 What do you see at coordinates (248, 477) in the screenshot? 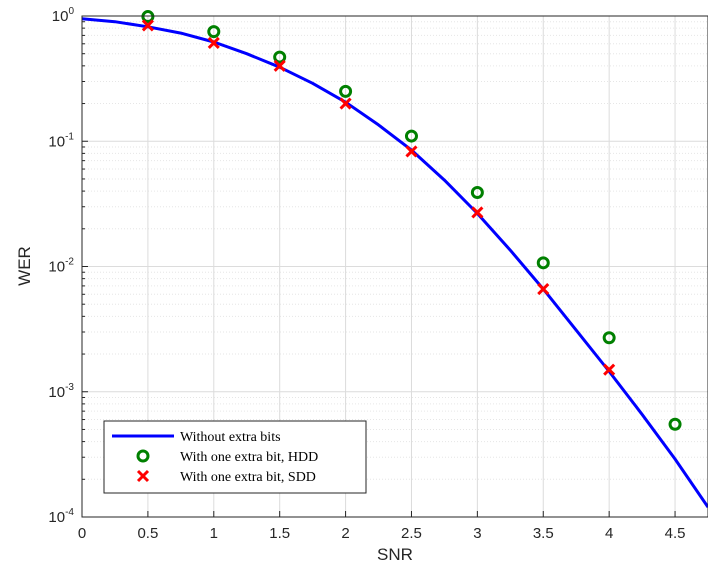
I see `legend-label: With one extra bit, SDD` at bounding box center [248, 477].